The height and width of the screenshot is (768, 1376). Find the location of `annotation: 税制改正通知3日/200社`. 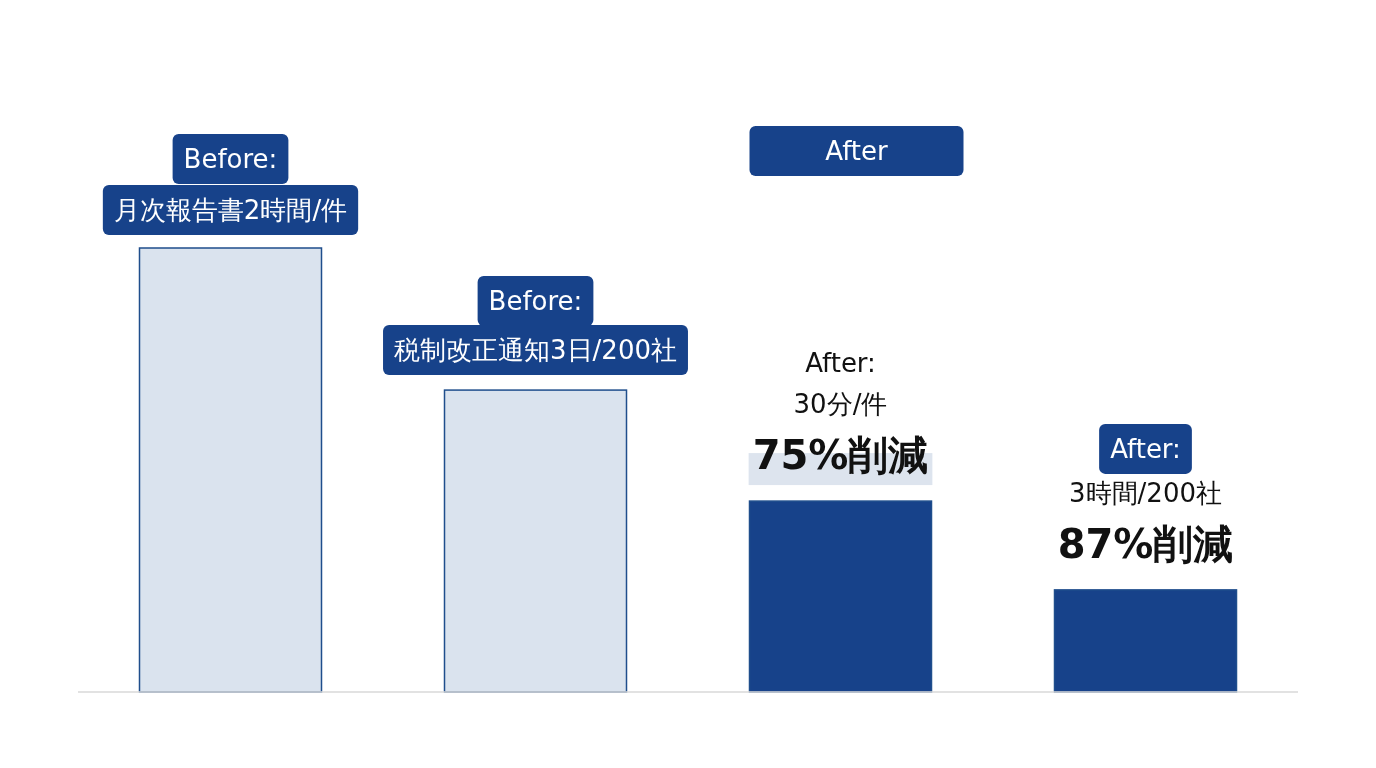

annotation: 税制改正通知3日/200社 is located at coordinates (535, 350).